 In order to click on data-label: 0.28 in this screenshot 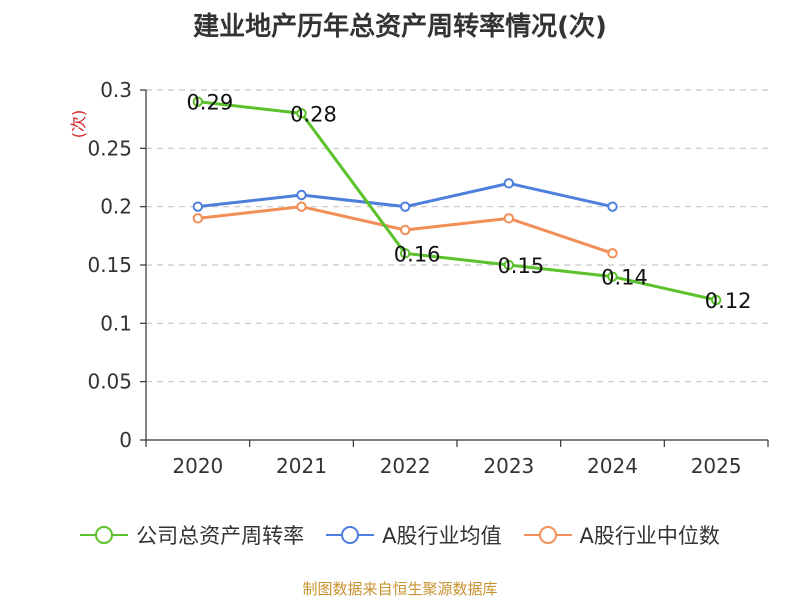, I will do `click(313, 114)`.